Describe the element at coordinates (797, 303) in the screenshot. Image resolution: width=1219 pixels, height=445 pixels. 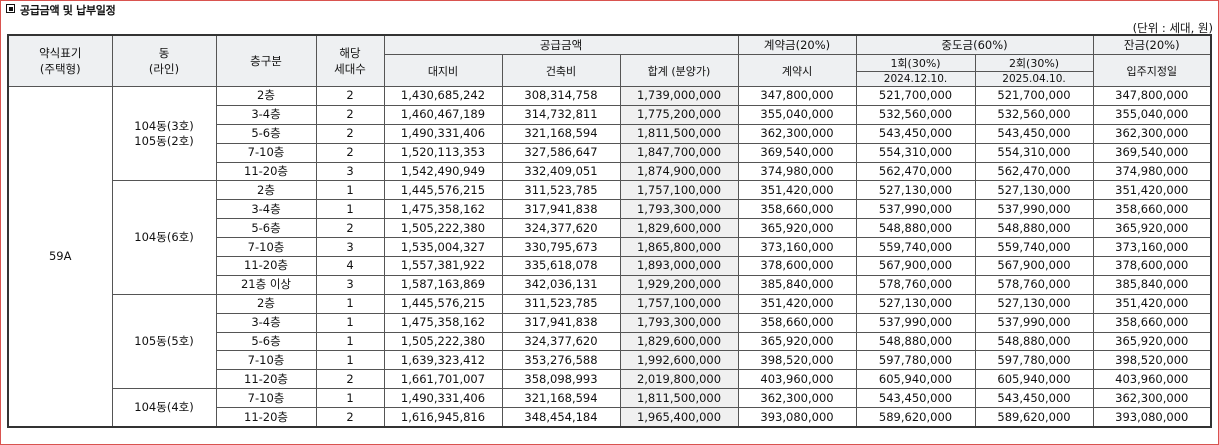
I see `contract-cell: 351,420,000` at that location.